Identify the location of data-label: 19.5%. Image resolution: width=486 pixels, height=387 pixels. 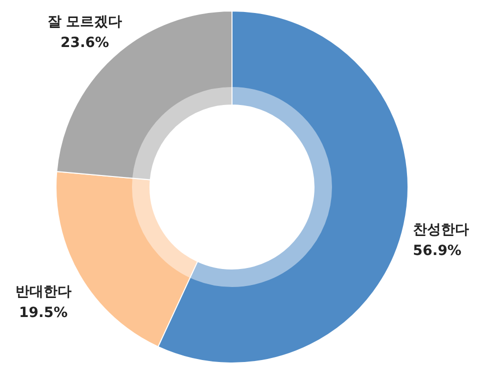
(43, 313).